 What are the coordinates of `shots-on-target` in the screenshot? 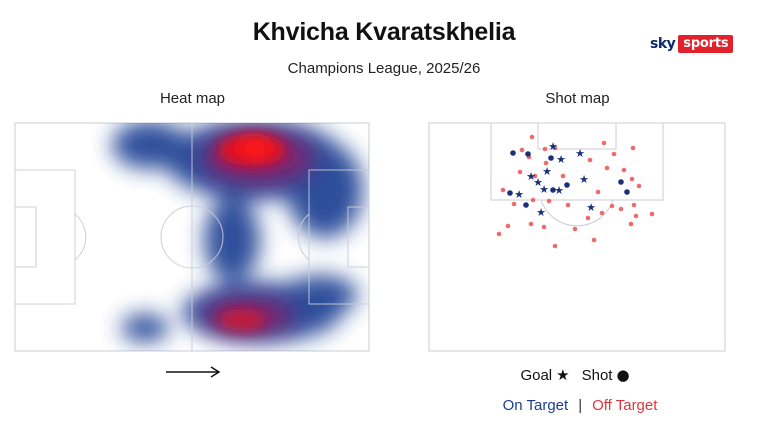 It's located at (568, 179).